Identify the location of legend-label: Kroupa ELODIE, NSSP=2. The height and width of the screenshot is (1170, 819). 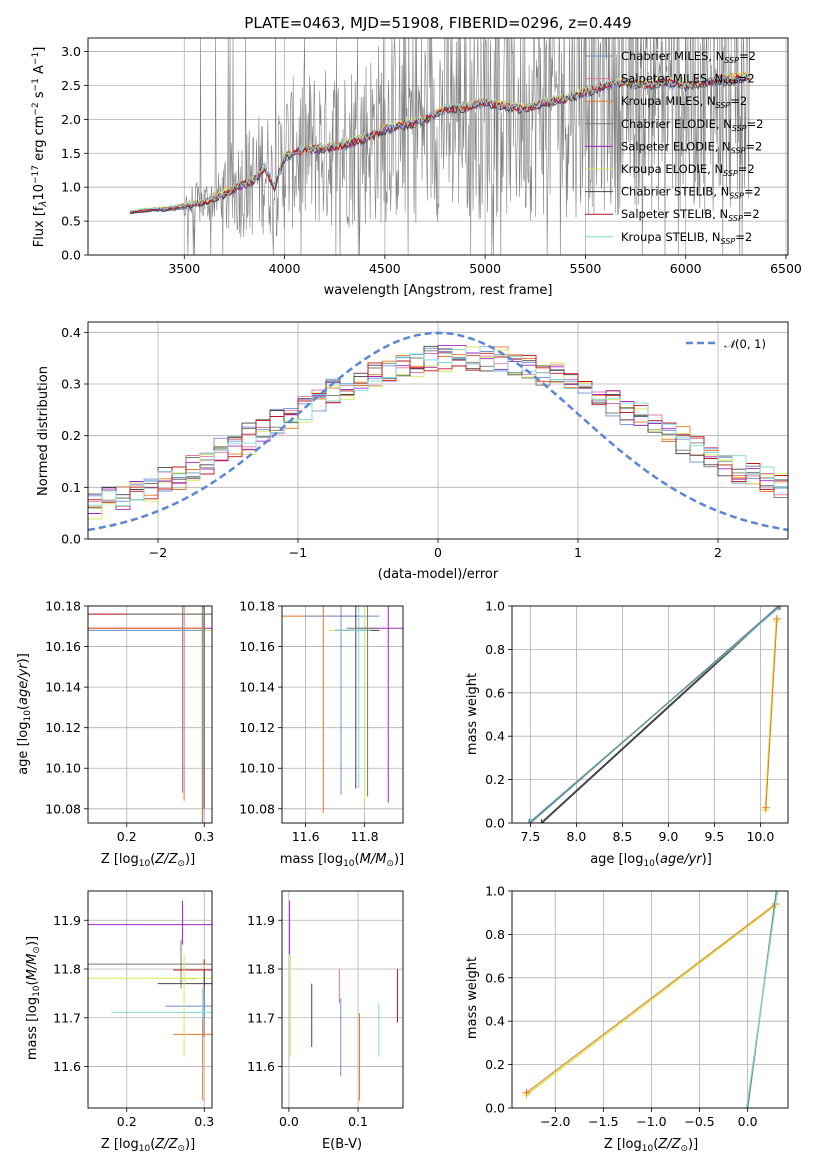
(688, 170).